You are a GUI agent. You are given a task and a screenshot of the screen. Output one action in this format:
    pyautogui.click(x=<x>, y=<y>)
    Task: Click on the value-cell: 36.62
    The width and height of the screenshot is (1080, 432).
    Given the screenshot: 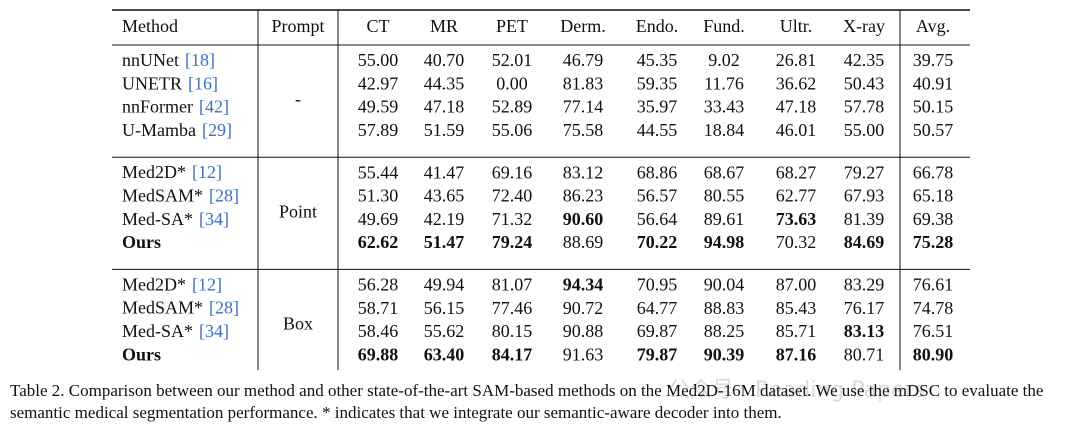 What is the action you would take?
    pyautogui.click(x=796, y=83)
    